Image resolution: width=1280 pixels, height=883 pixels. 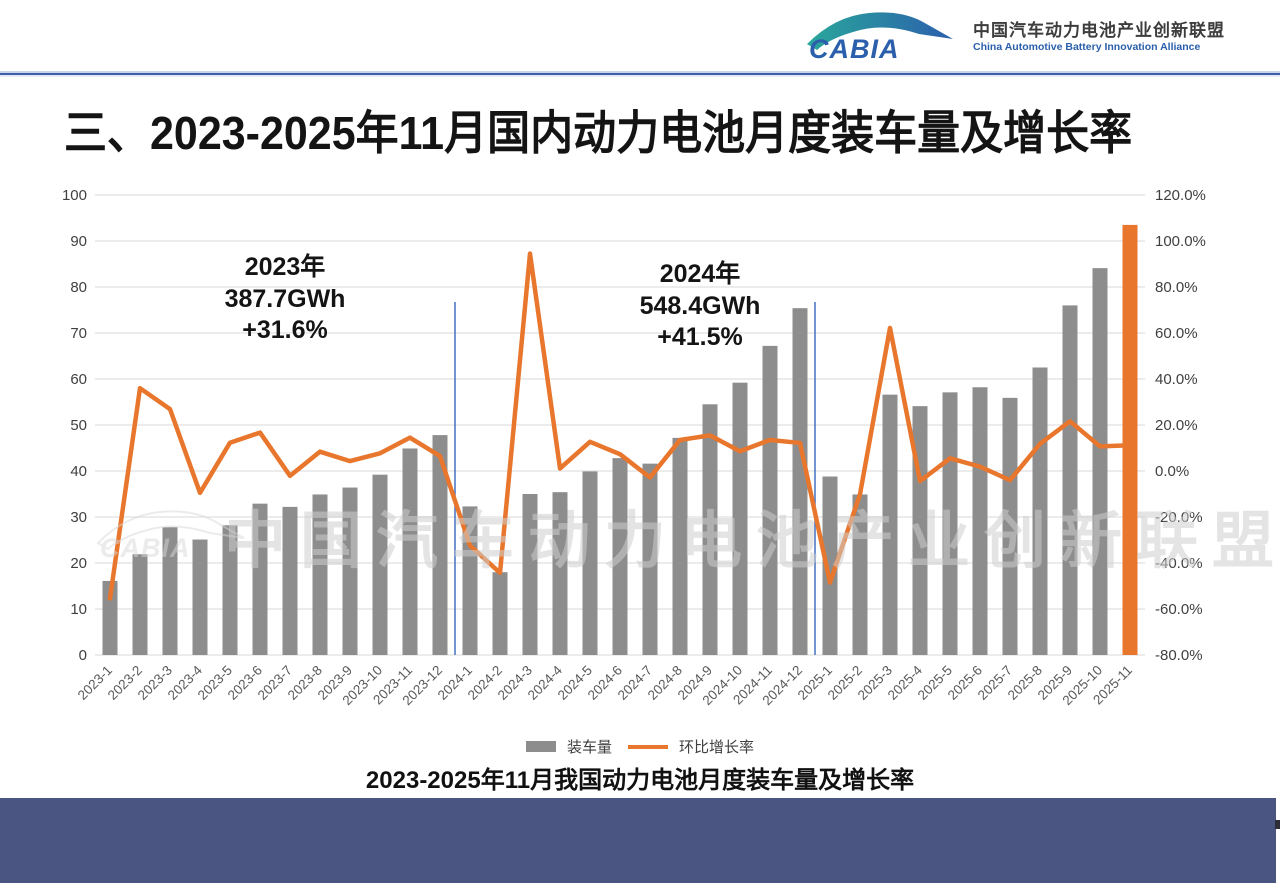 I want to click on left-axis-tick: 10, so click(x=78, y=609).